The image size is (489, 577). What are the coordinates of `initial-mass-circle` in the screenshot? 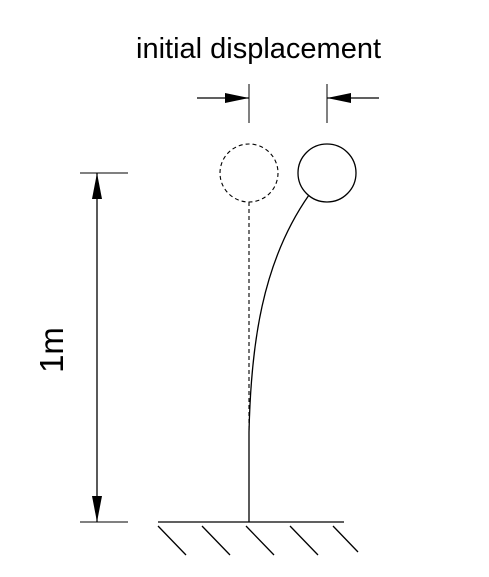 It's located at (249, 173).